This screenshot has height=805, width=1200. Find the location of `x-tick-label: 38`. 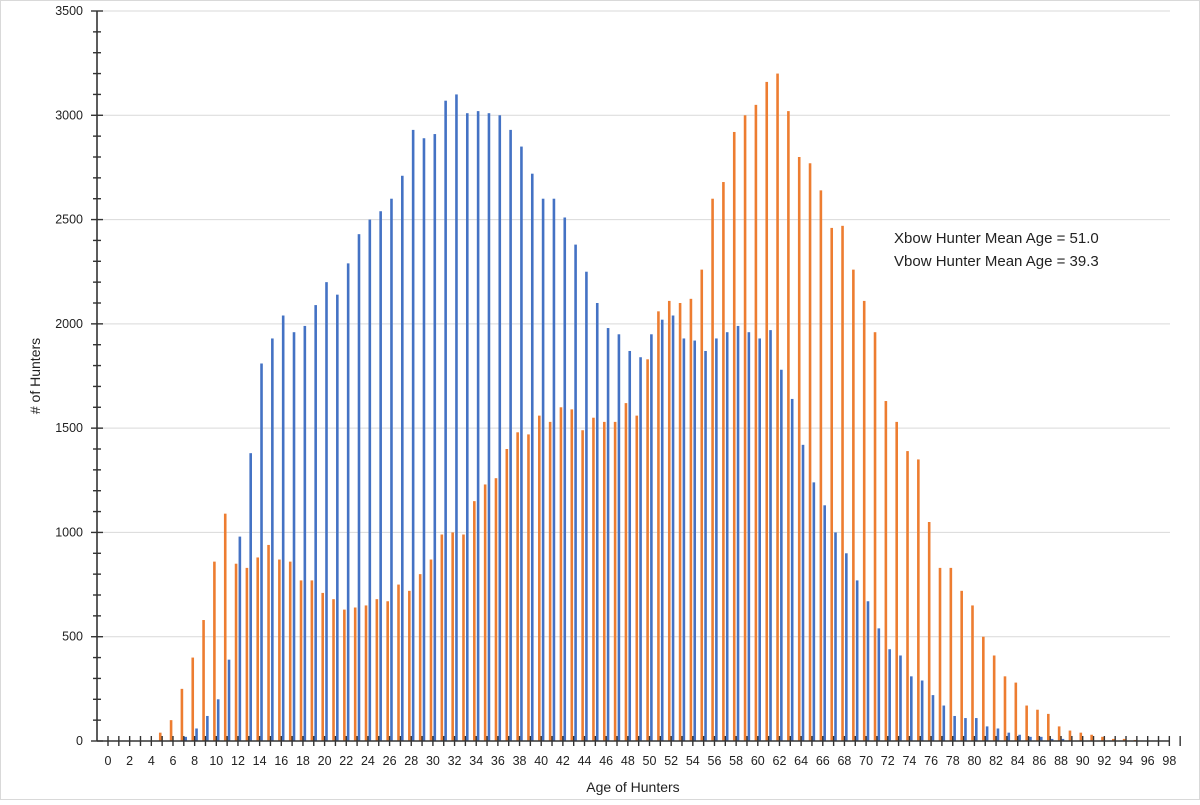

x-tick-label: 38 is located at coordinates (520, 761).